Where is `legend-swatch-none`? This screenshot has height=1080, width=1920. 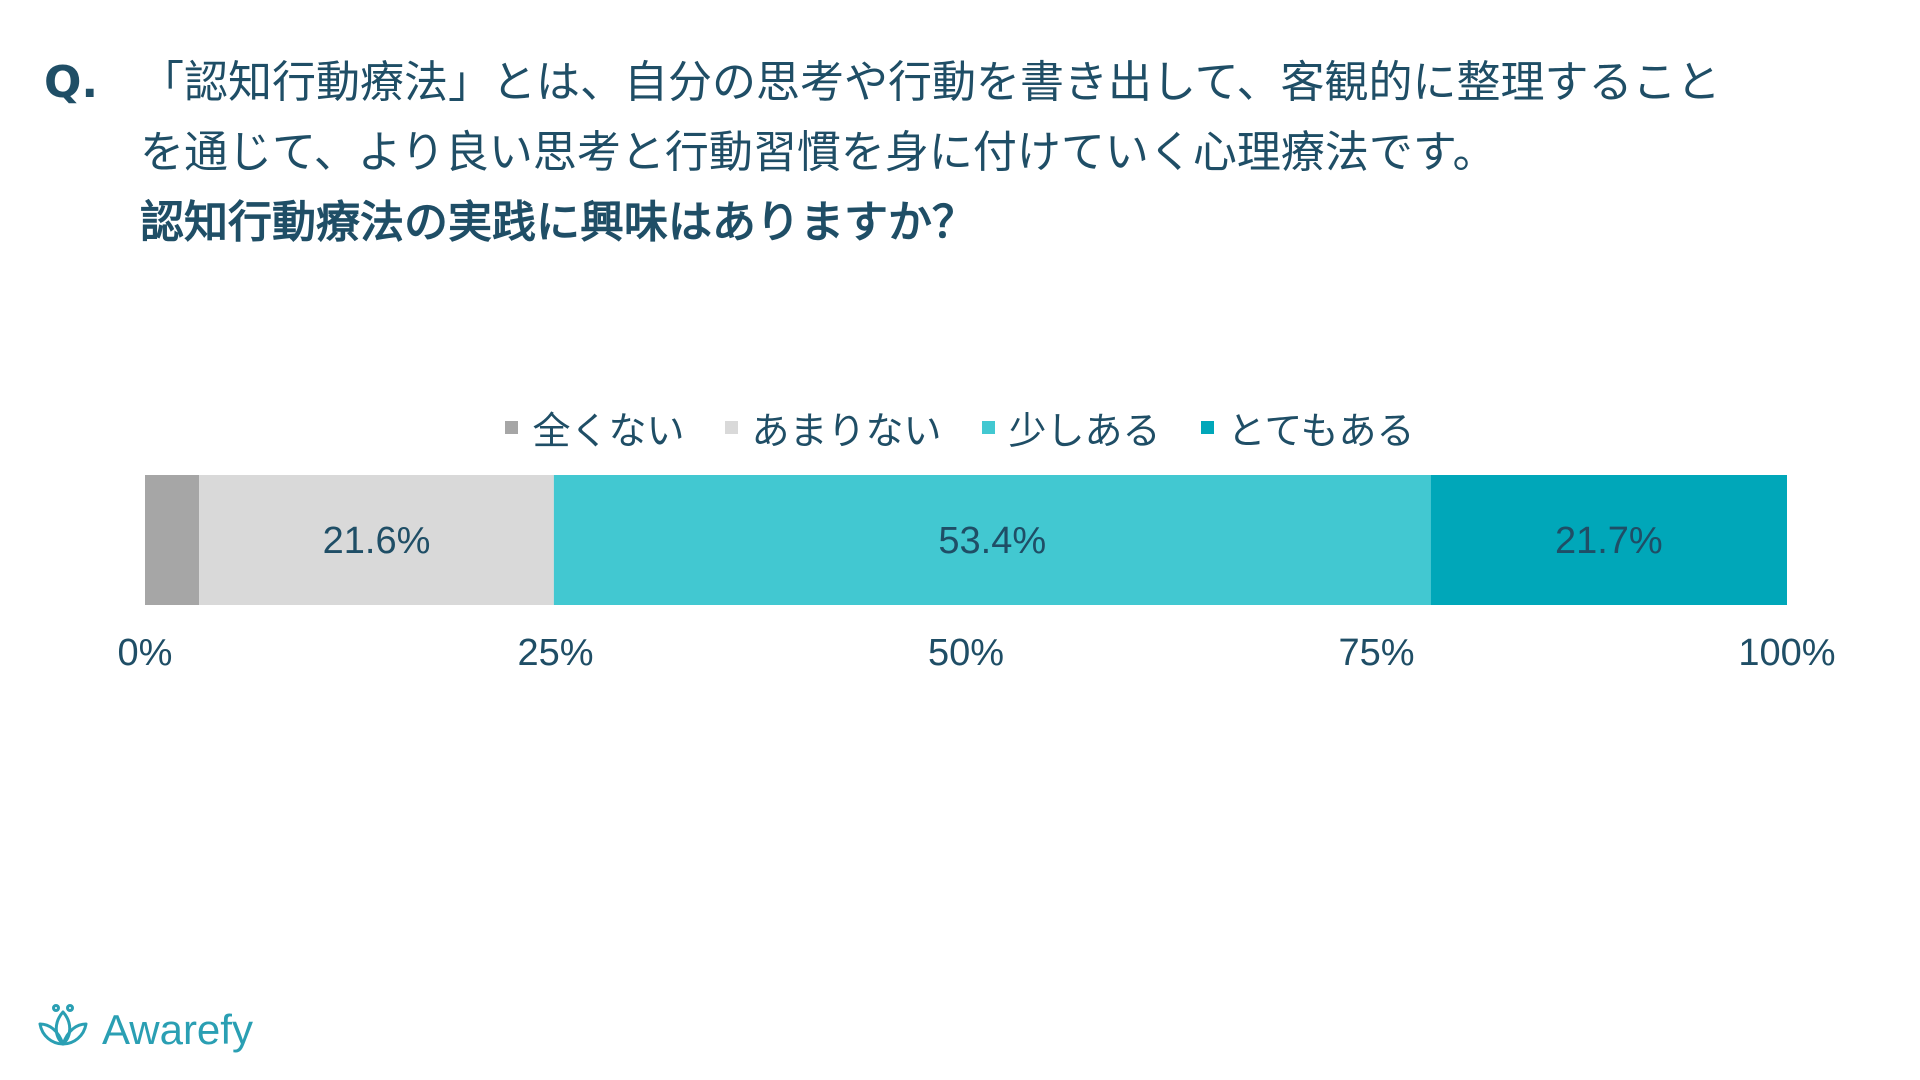 legend-swatch-none is located at coordinates (512, 427).